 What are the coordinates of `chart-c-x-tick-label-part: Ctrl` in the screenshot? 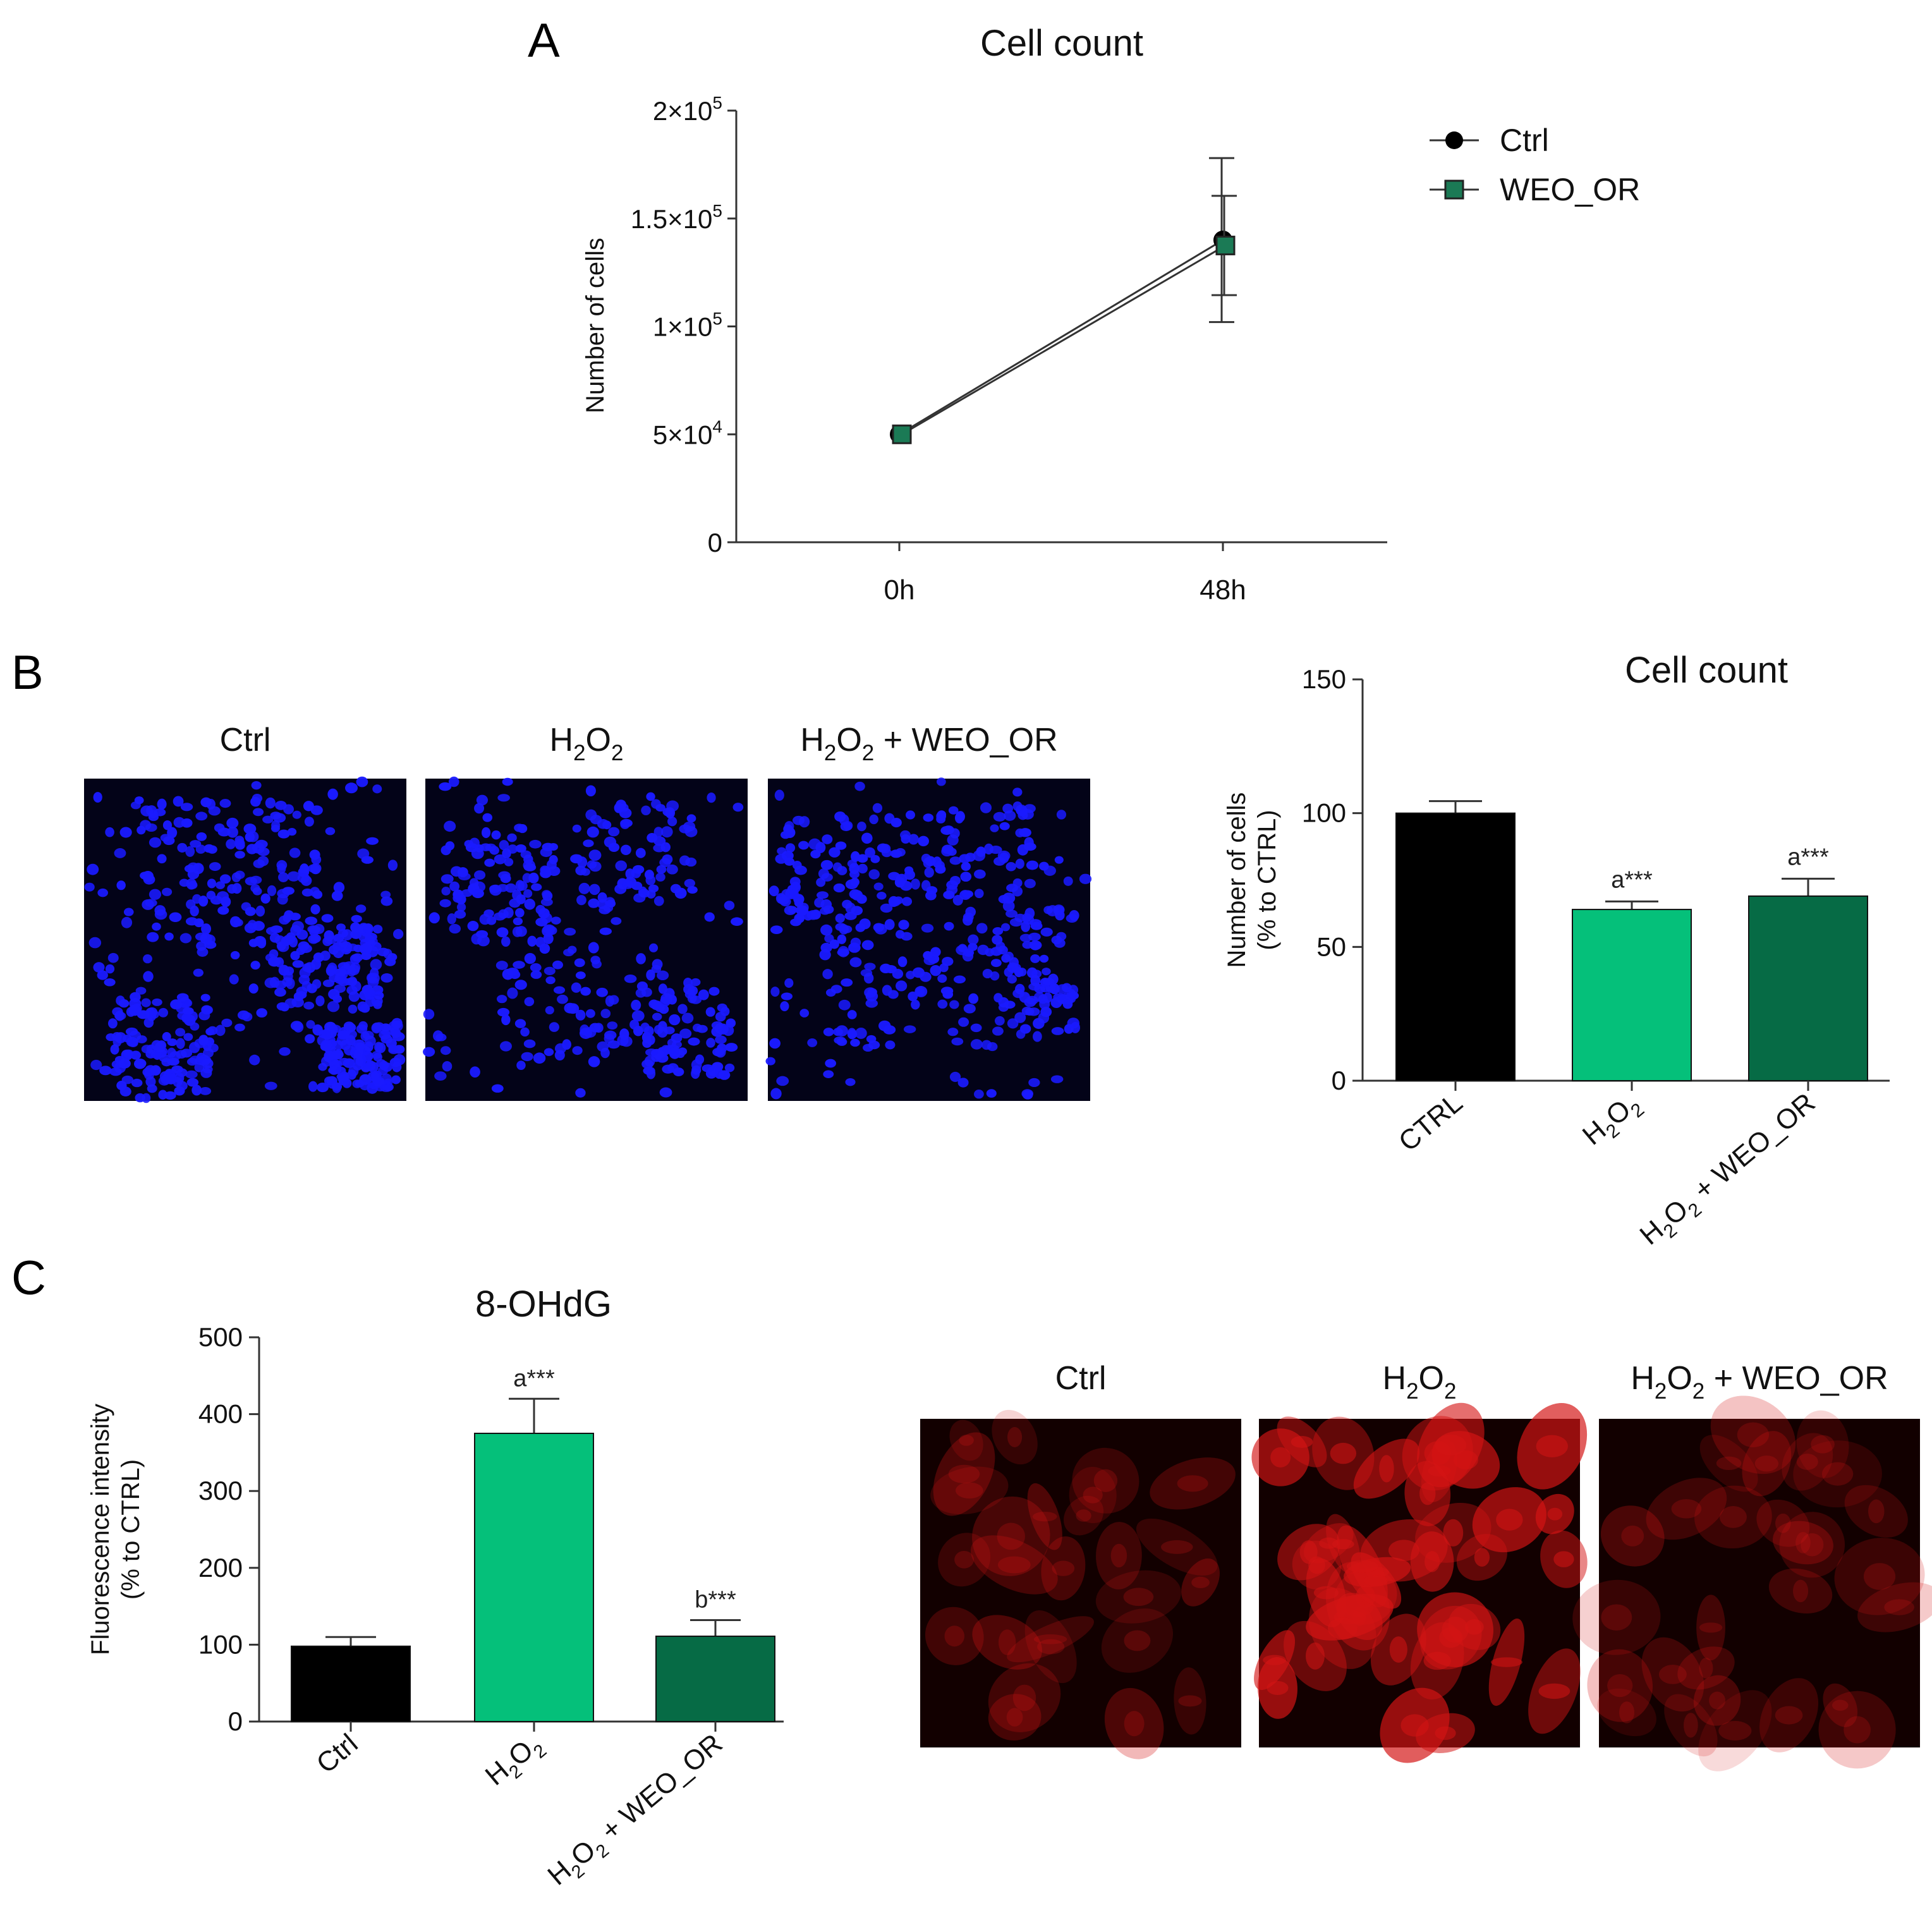 It's located at (337, 1754).